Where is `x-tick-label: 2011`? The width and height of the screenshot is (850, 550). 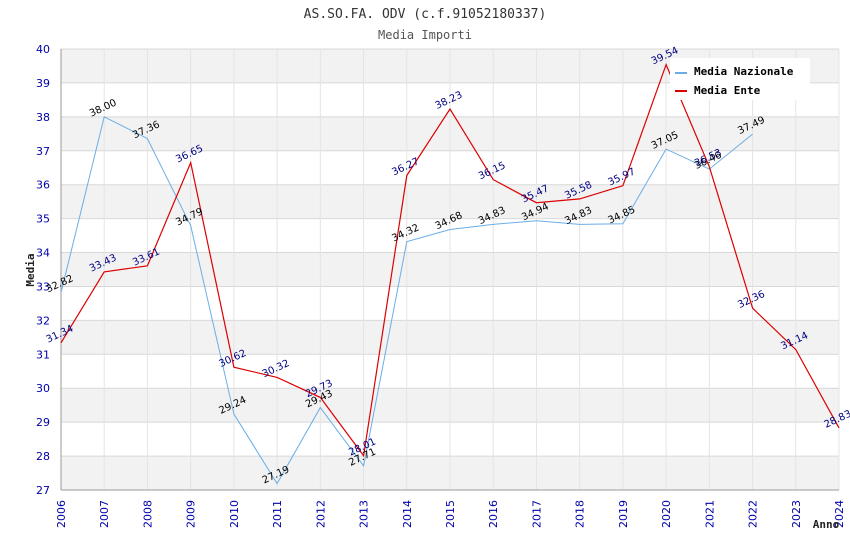 x-tick-label: 2011 is located at coordinates (277, 514).